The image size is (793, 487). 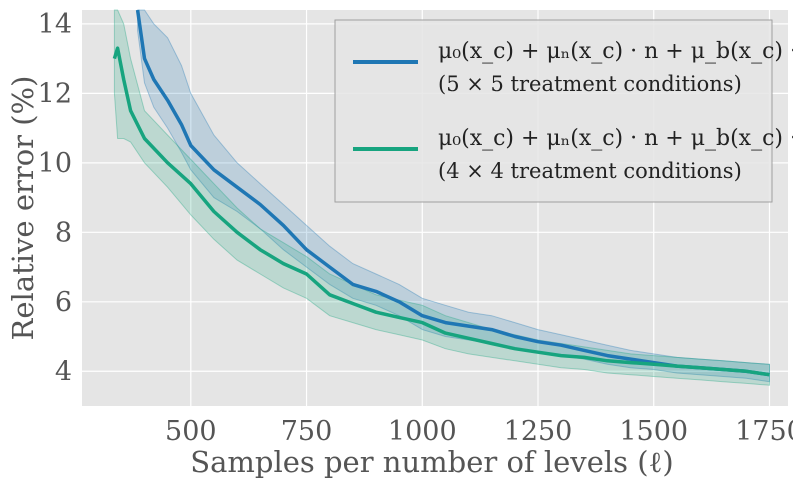 I want to click on y-tick-10: 10, so click(x=55, y=163).